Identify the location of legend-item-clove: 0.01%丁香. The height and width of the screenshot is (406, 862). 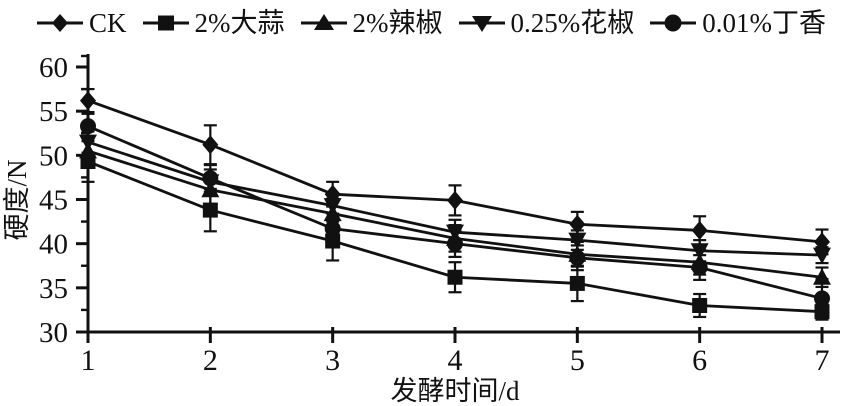
(737, 23).